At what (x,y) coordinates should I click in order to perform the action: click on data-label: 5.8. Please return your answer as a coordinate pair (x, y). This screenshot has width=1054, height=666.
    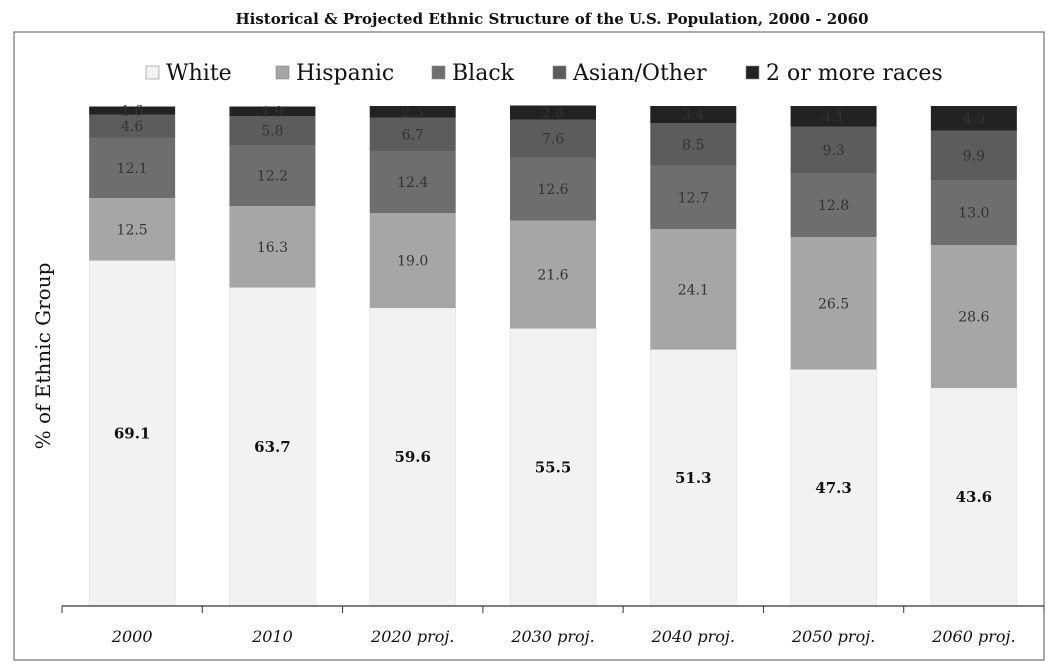
    Looking at the image, I should click on (272, 132).